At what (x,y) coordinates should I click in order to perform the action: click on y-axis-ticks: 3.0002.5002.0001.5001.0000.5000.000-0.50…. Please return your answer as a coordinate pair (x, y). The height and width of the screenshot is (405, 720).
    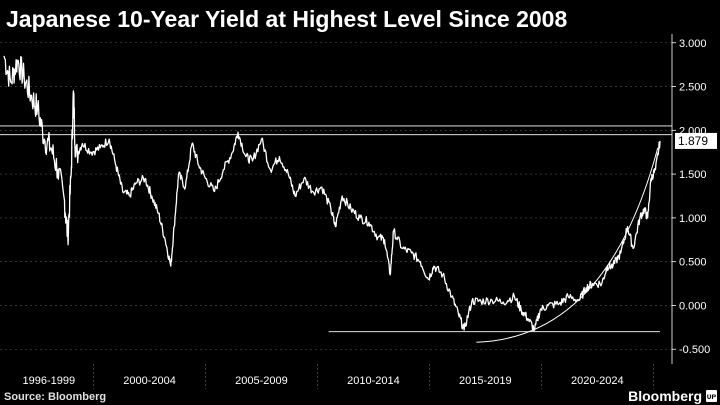
    Looking at the image, I should click on (690, 199).